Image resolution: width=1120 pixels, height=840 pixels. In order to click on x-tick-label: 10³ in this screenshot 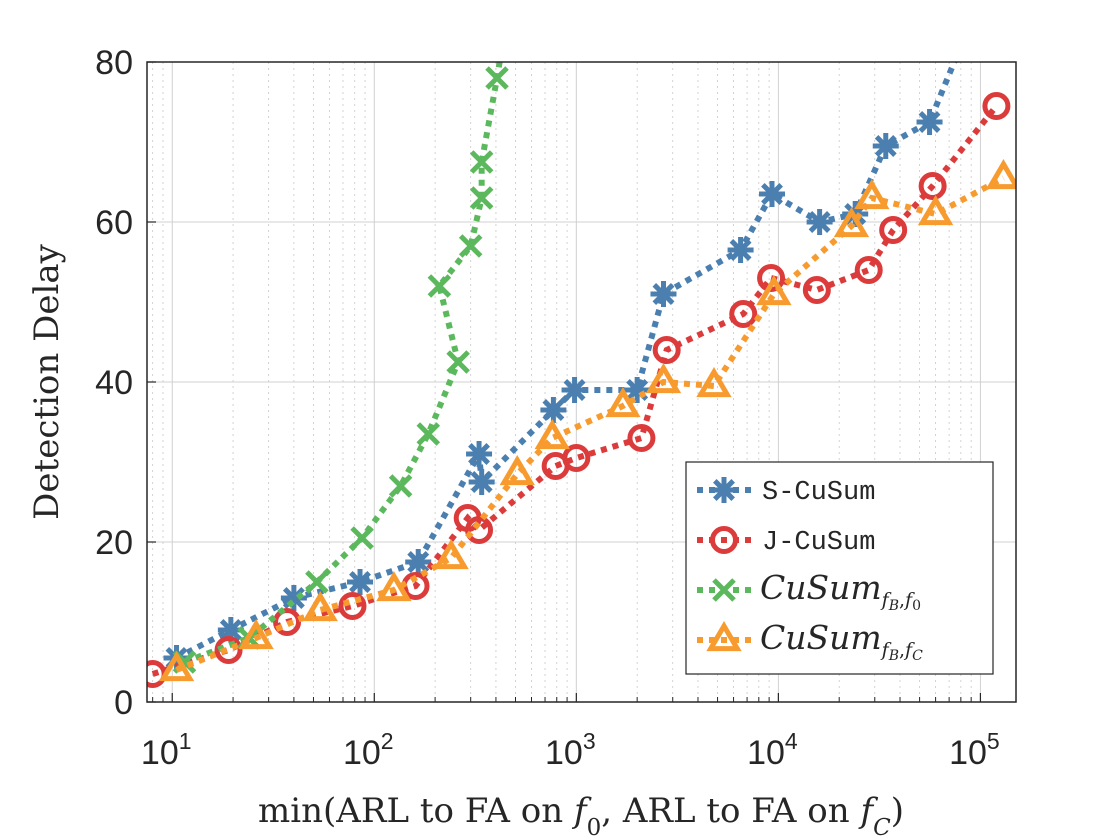, I will do `click(570, 750)`.